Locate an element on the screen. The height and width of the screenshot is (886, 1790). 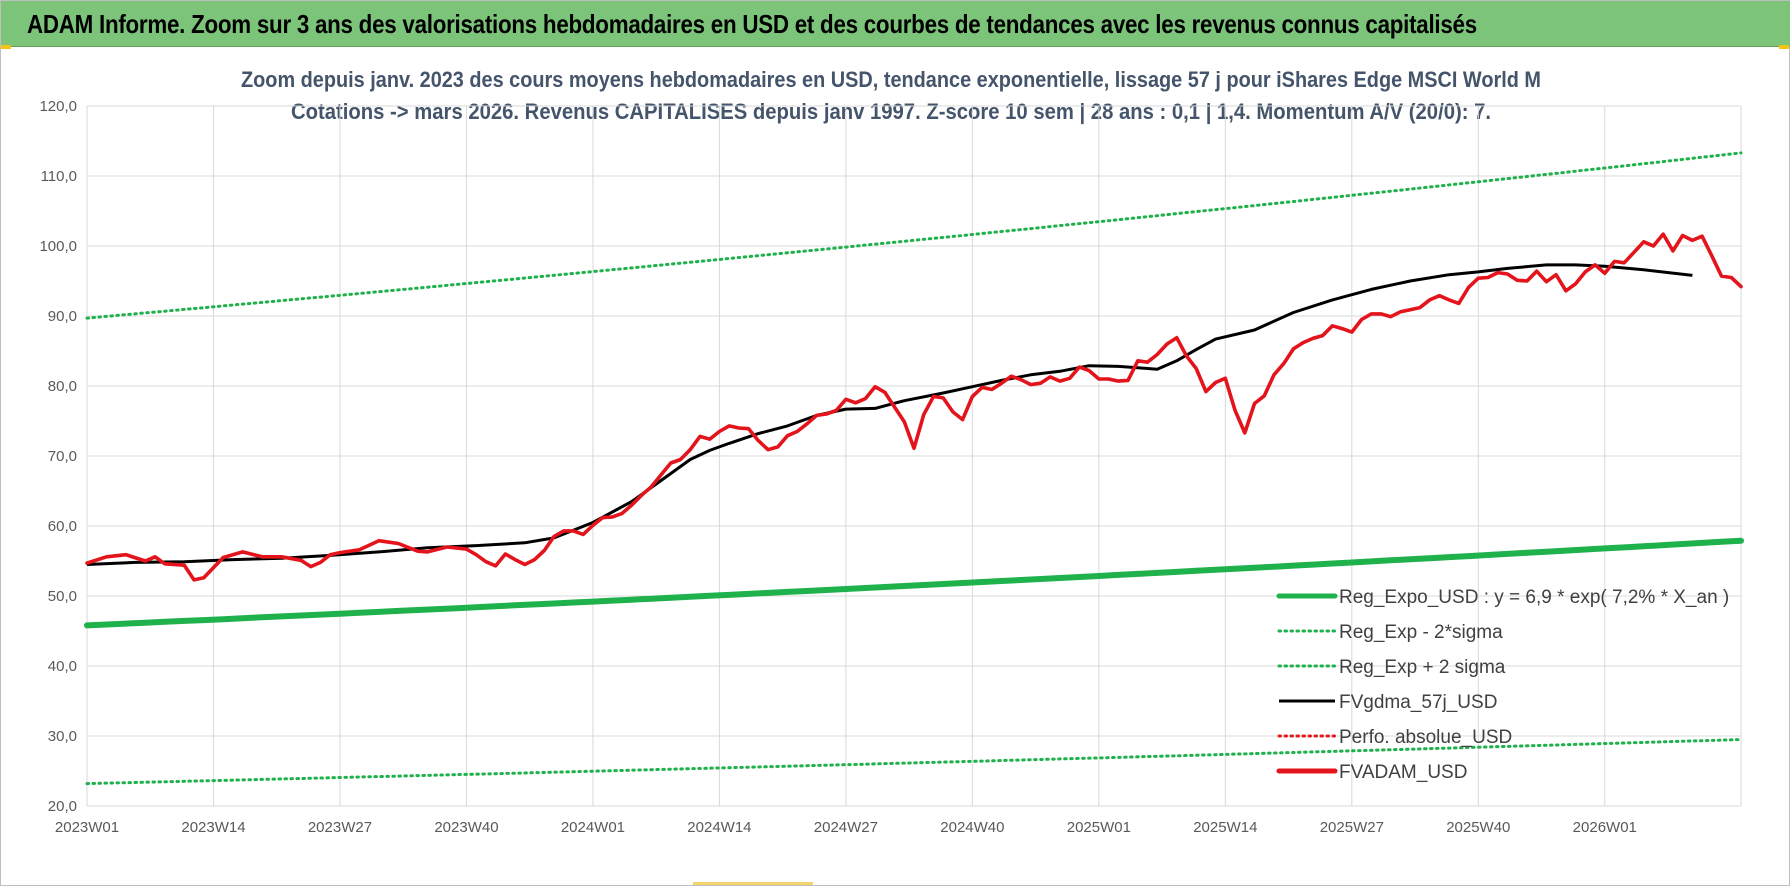
x-tick-label: 2024W01 is located at coordinates (593, 827).